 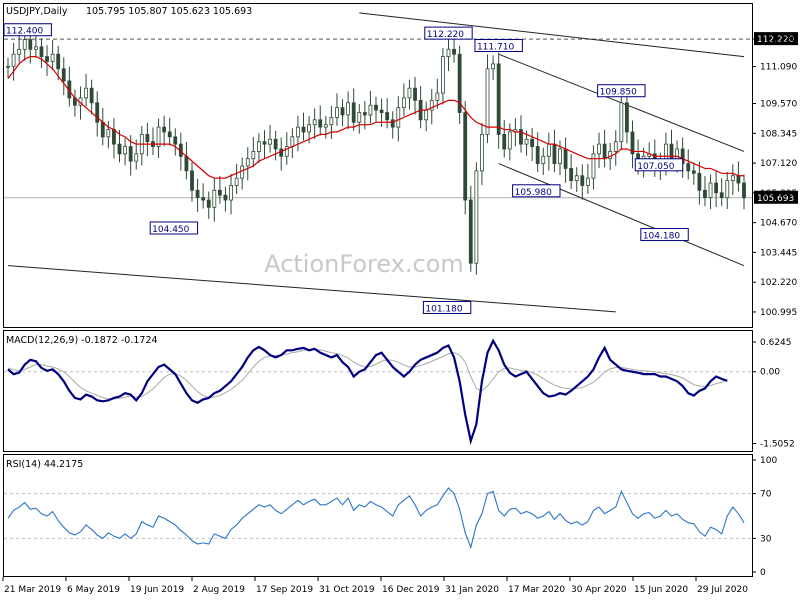 What do you see at coordinates (773, 393) in the screenshot?
I see `macd-axis: 0.6245 0.00 -1.5052` at bounding box center [773, 393].